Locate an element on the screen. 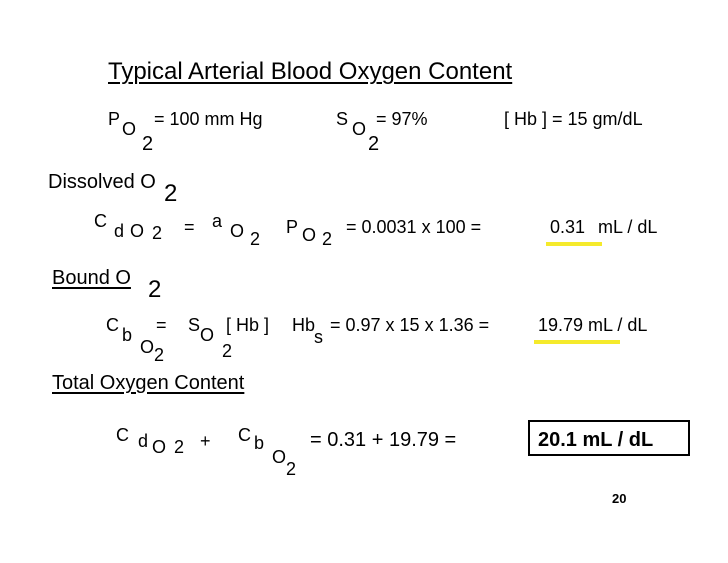 The width and height of the screenshot is (728, 563). po2-value: = 100 mm Hg is located at coordinates (208, 119).